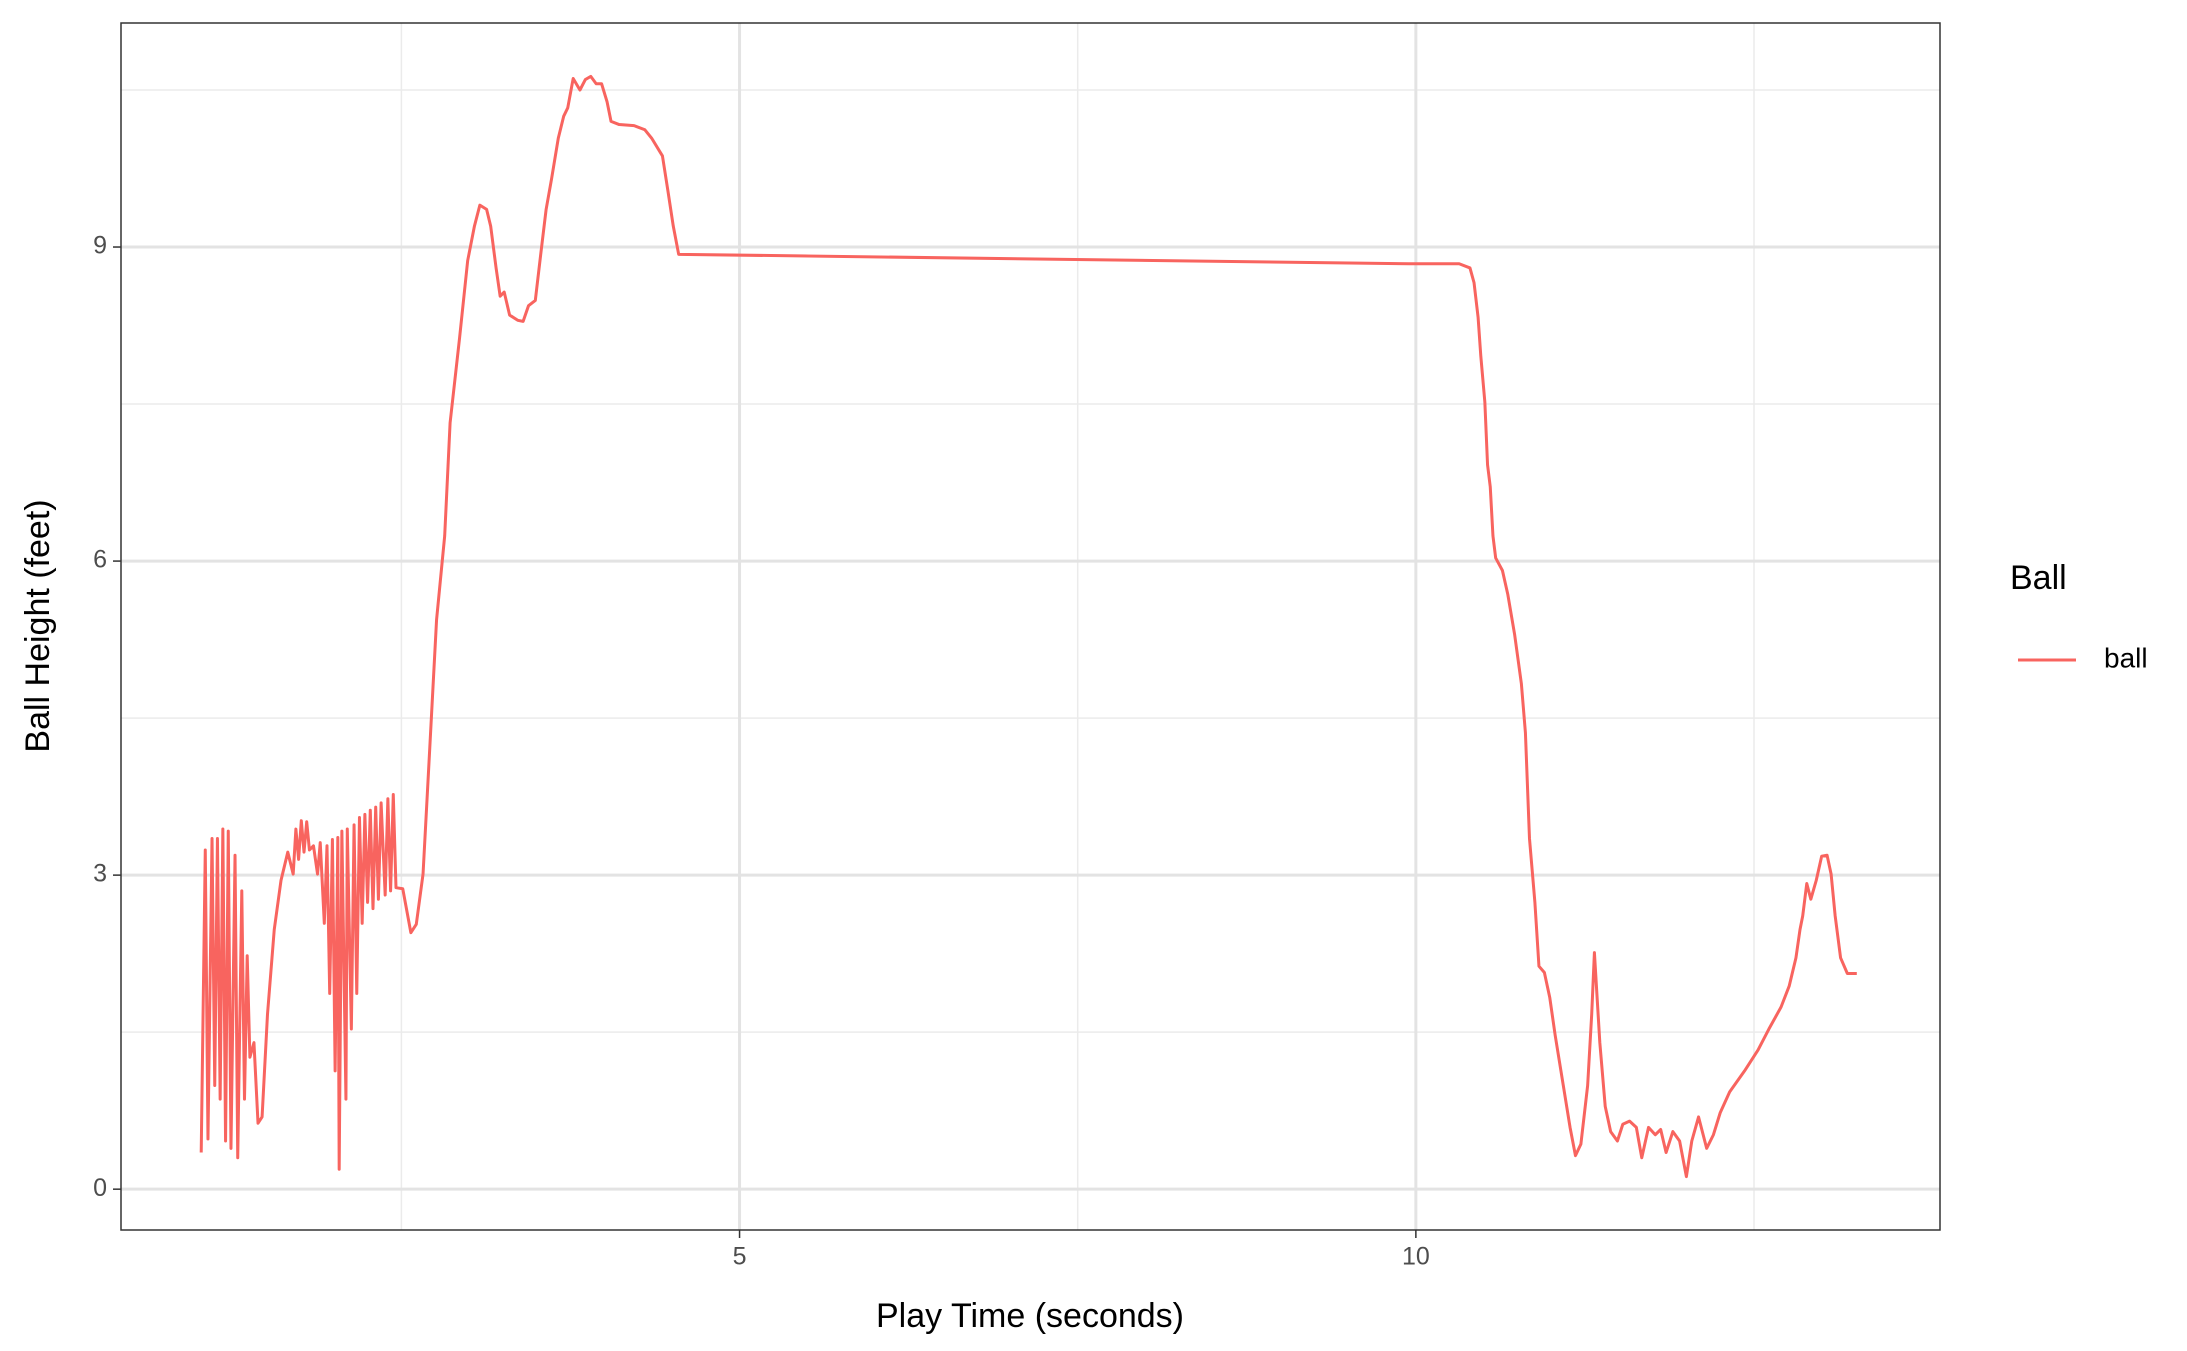 Image resolution: width=2187 pixels, height=1351 pixels. Describe the element at coordinates (2038, 578) in the screenshot. I see `legend-title: Ball` at that location.